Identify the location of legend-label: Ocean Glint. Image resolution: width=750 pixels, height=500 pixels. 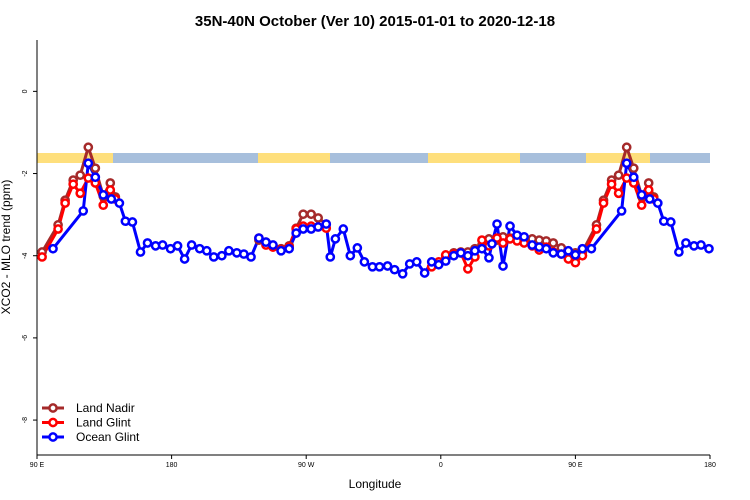
(108, 437).